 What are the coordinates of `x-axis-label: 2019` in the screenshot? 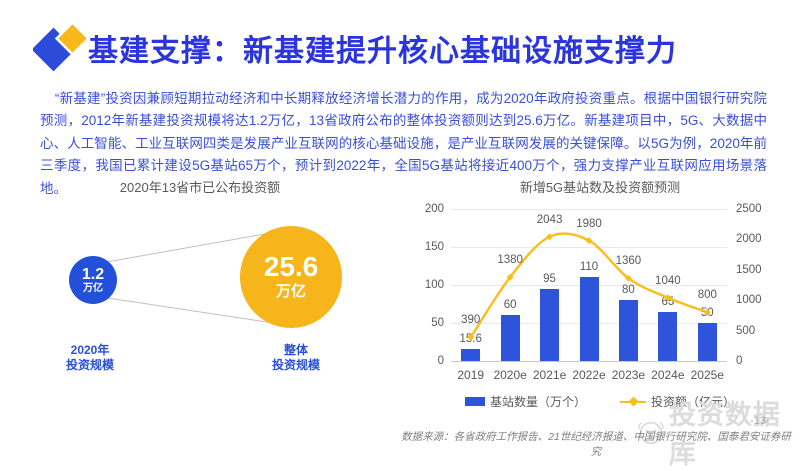 It's located at (471, 375).